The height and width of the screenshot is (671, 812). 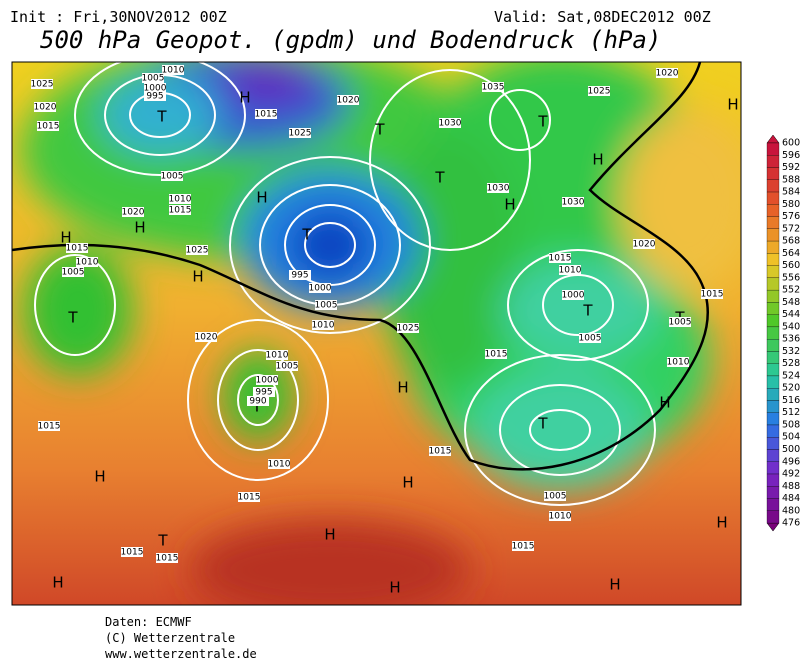 I want to click on isobar-label: 1035, so click(x=493, y=88).